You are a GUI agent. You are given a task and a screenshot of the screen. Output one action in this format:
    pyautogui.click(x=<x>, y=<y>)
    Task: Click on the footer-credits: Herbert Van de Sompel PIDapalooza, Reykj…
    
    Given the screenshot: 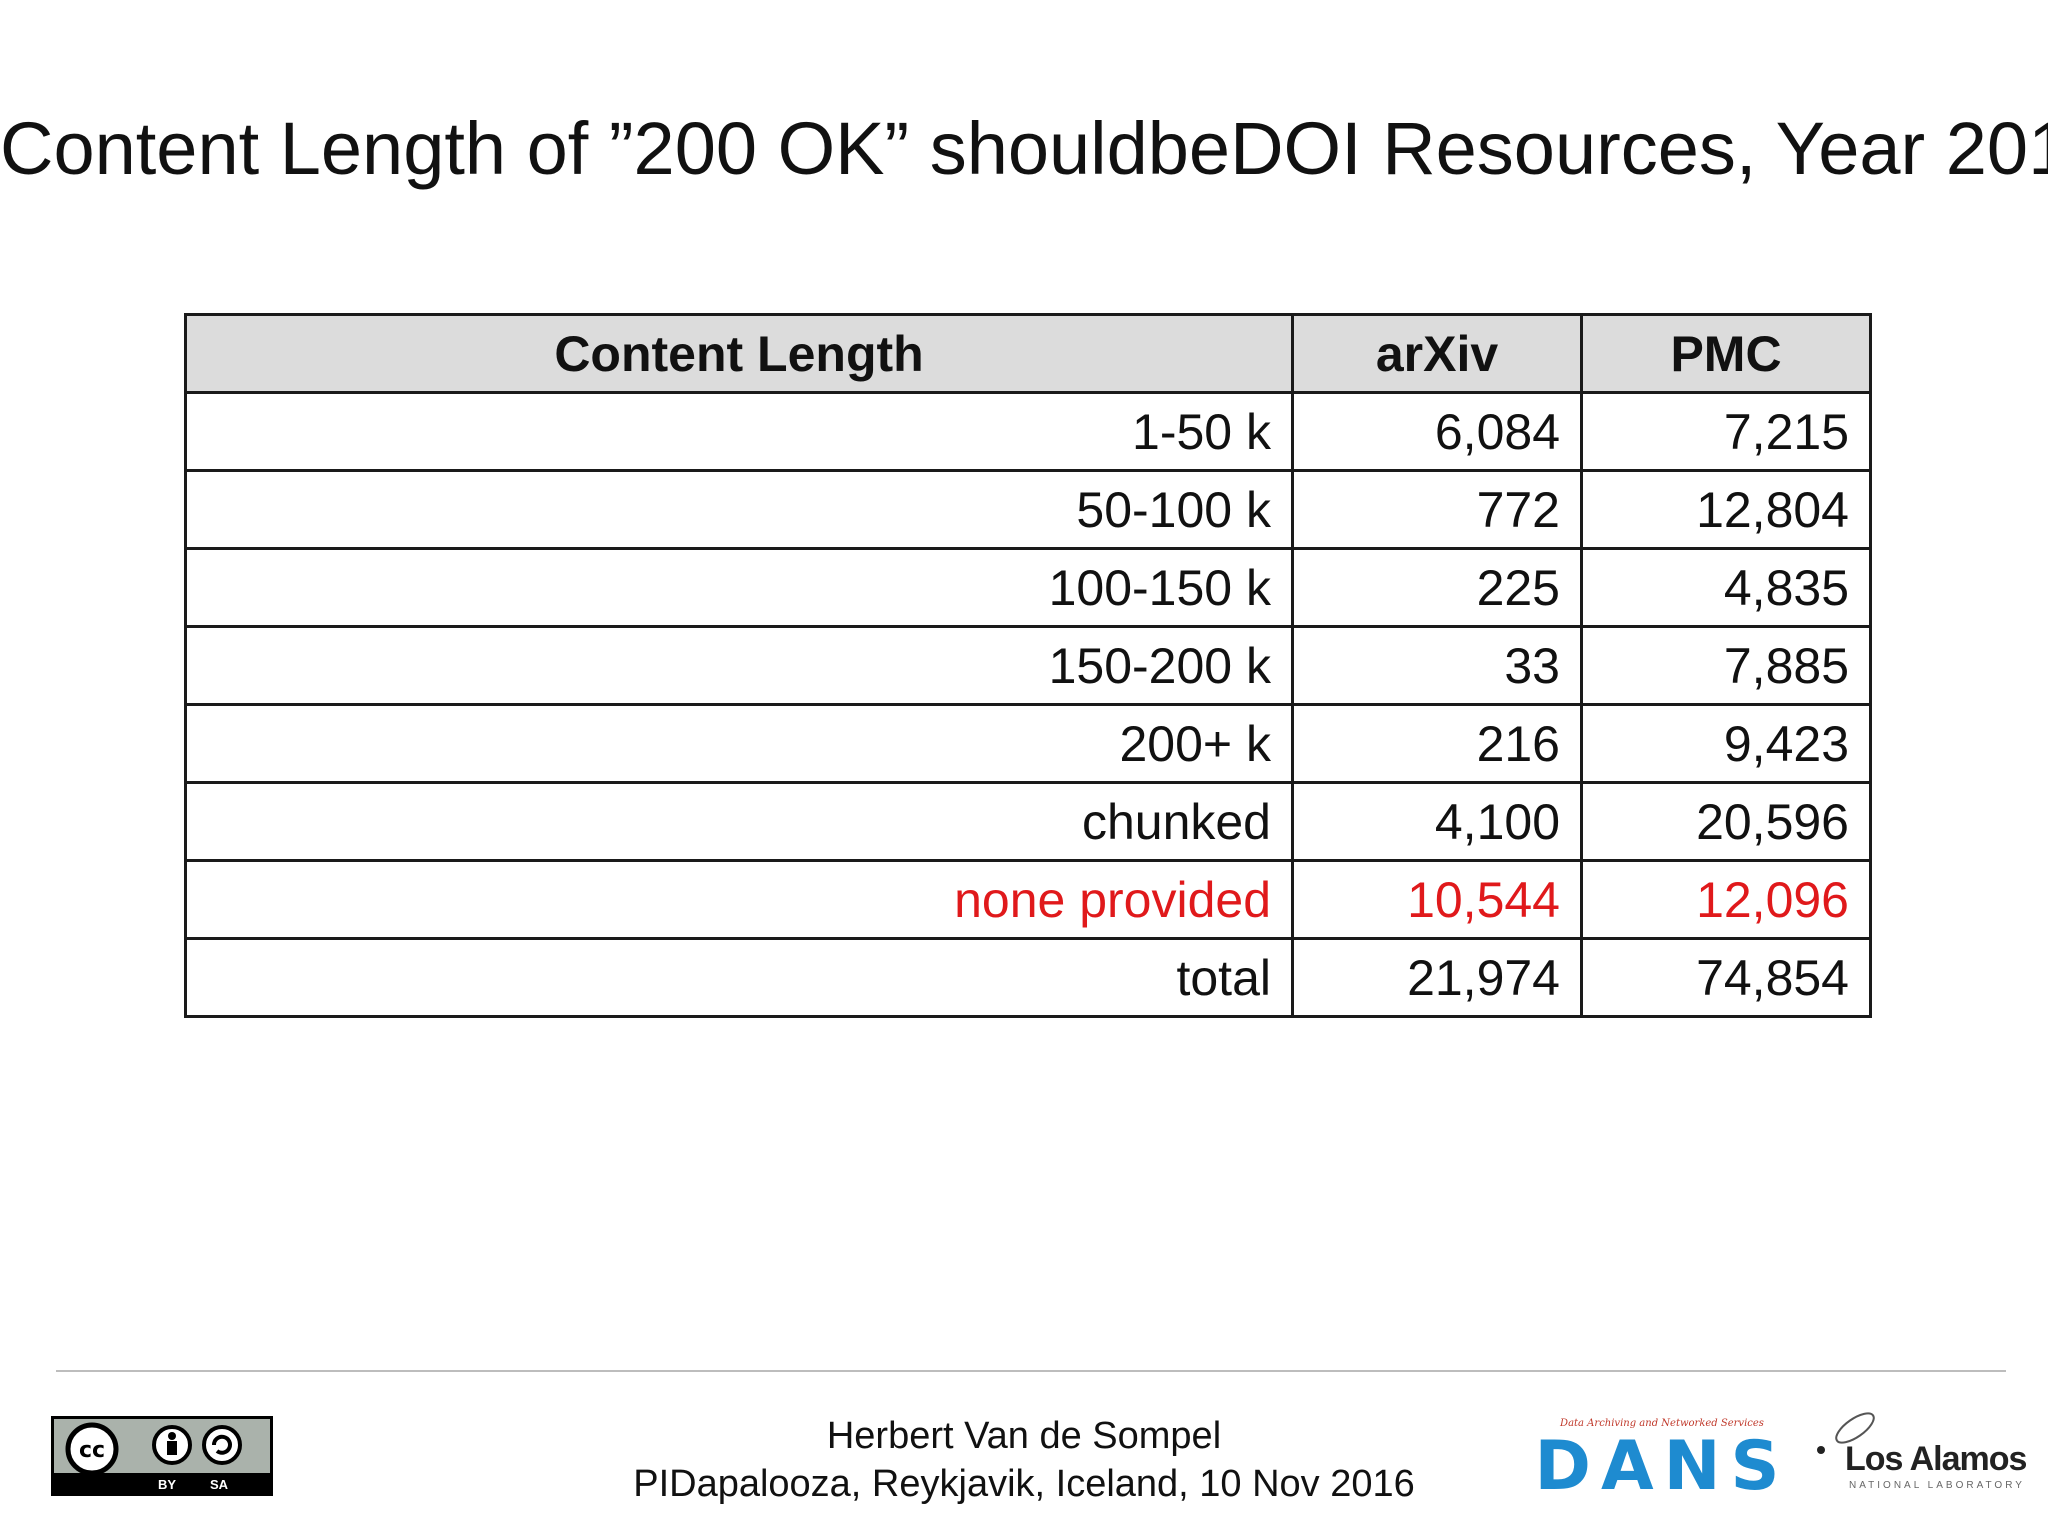 What is the action you would take?
    pyautogui.click(x=1024, y=1460)
    